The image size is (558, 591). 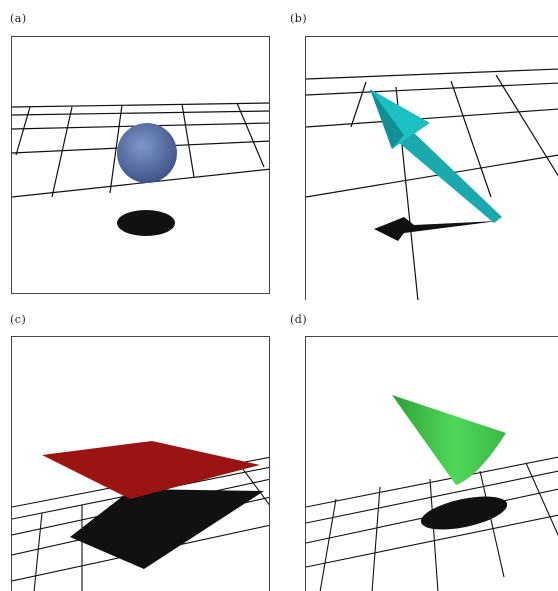 I want to click on panel-label-a: (a), so click(x=18, y=18).